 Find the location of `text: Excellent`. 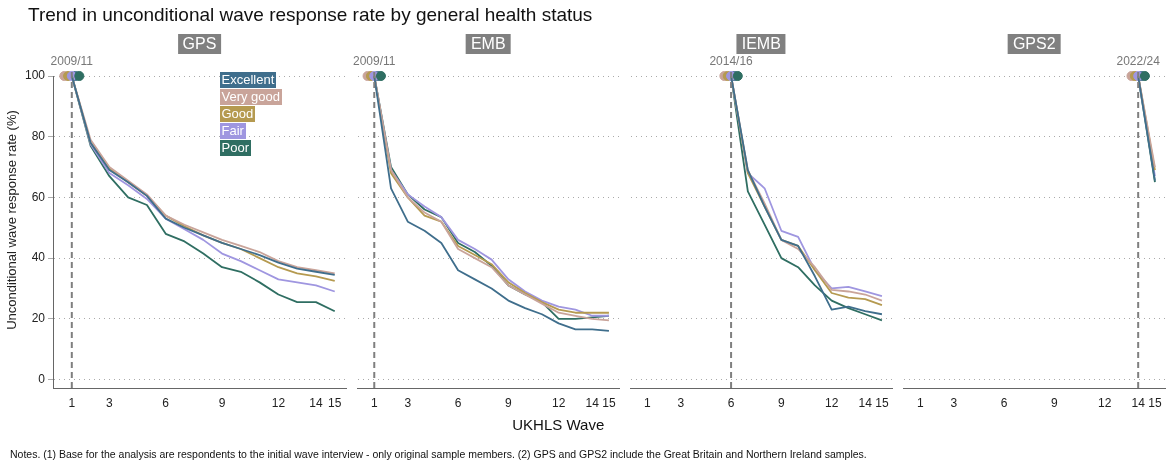

text: Excellent is located at coordinates (248, 80).